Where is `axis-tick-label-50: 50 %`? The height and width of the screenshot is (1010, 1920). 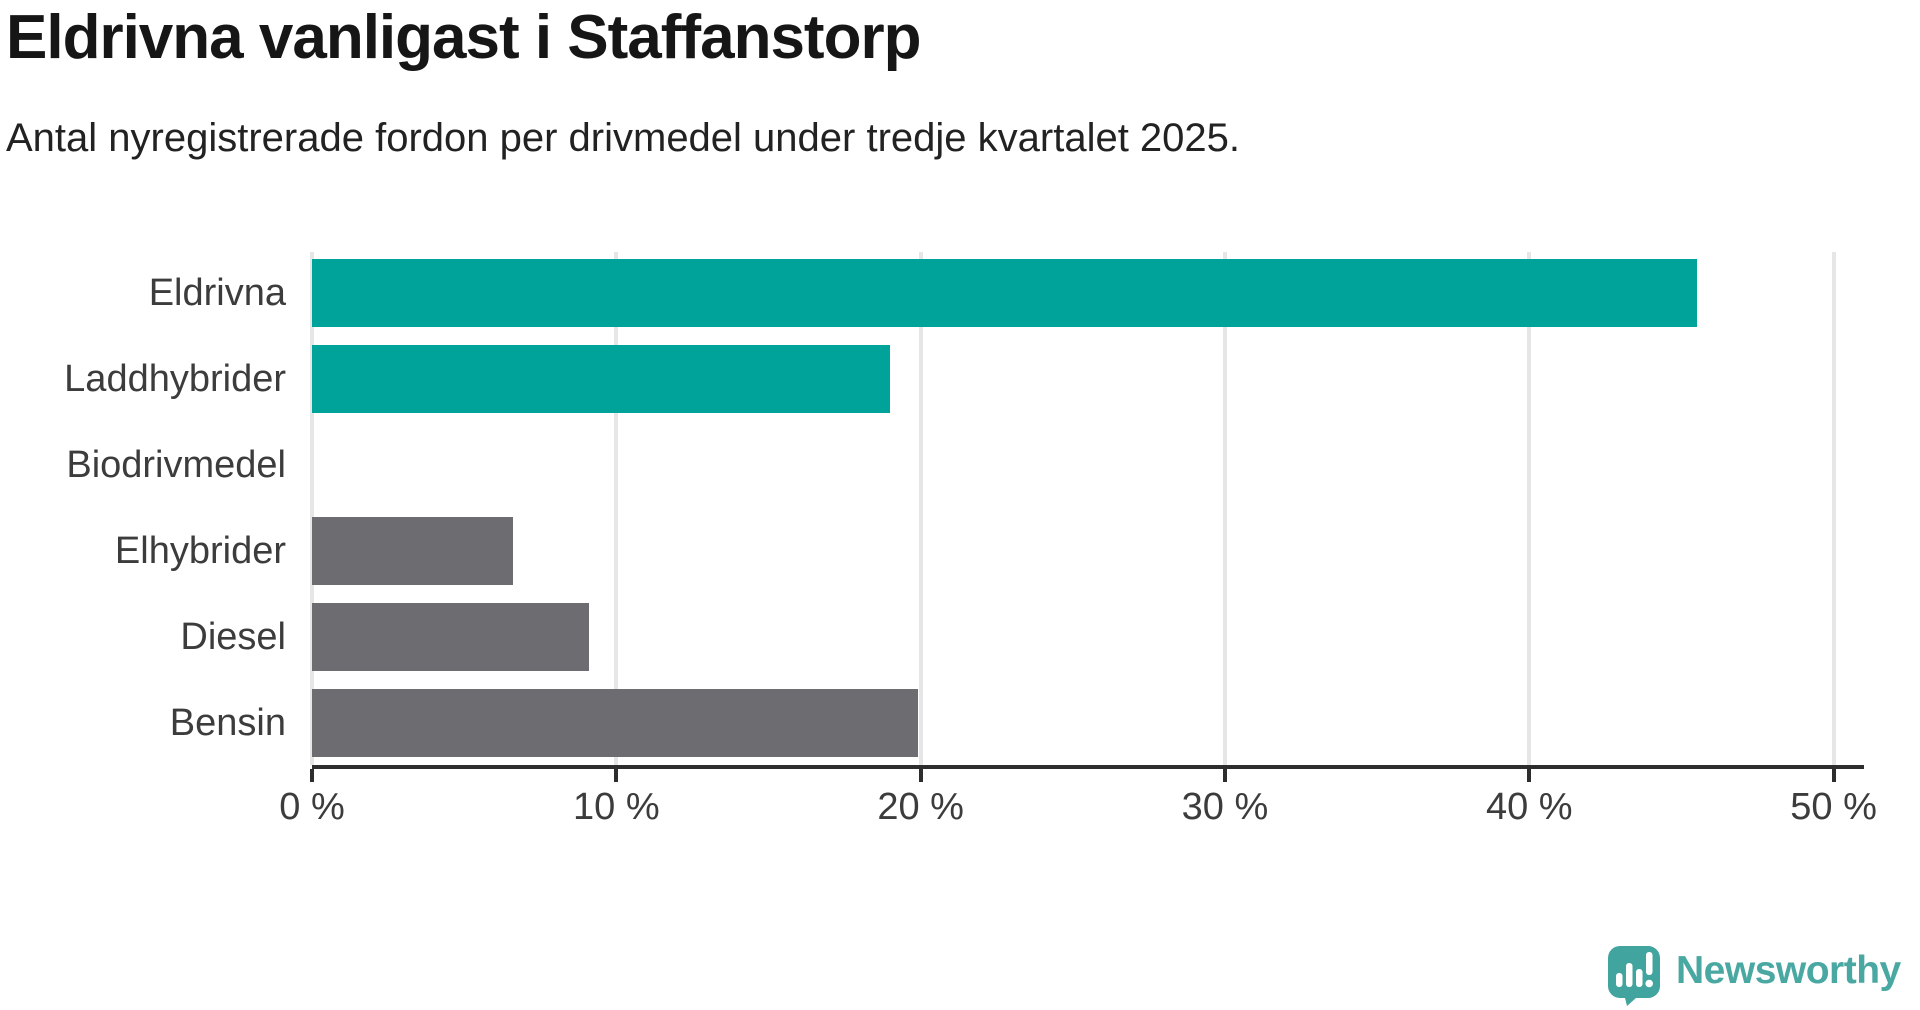
axis-tick-label-50: 50 % is located at coordinates (1833, 807).